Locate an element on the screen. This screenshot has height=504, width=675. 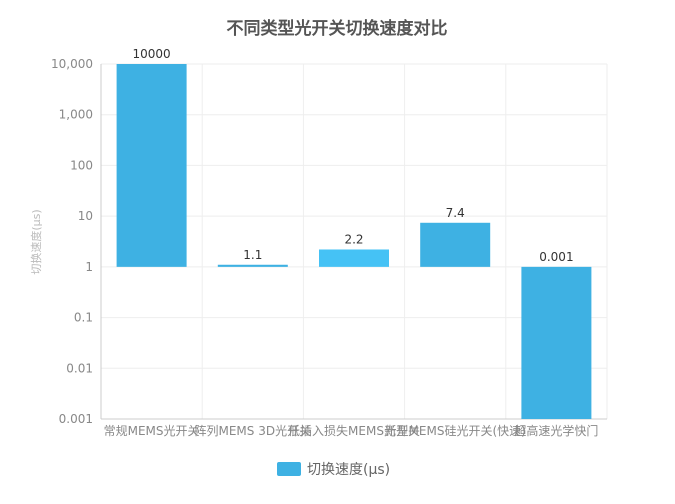
y-tick-label: 10 is located at coordinates (85, 216).